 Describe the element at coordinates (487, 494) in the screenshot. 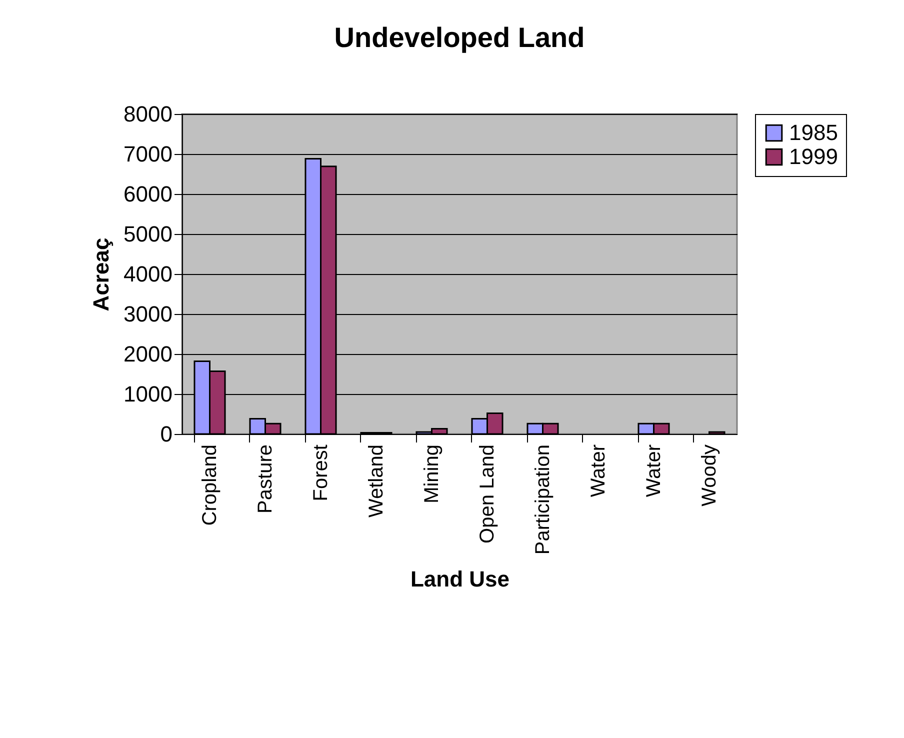

I see `x-tick-label: Open Land` at that location.